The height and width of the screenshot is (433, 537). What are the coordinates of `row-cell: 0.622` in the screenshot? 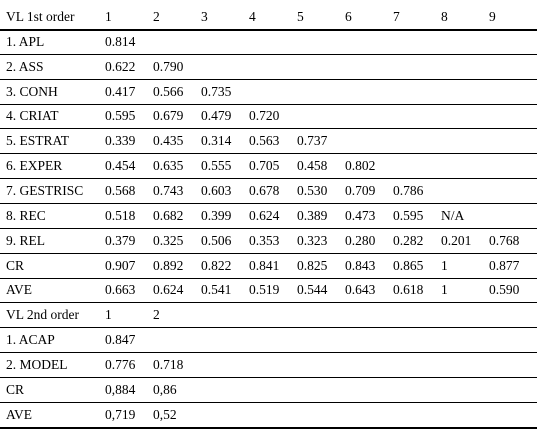 It's located at (120, 66).